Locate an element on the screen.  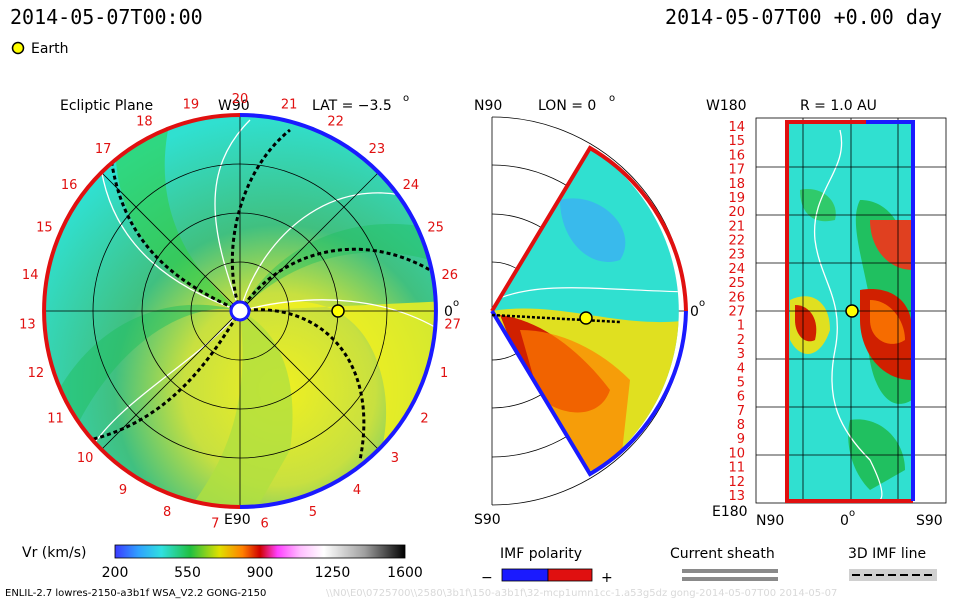
radial-y-tick-label: 19 is located at coordinates (736, 198).